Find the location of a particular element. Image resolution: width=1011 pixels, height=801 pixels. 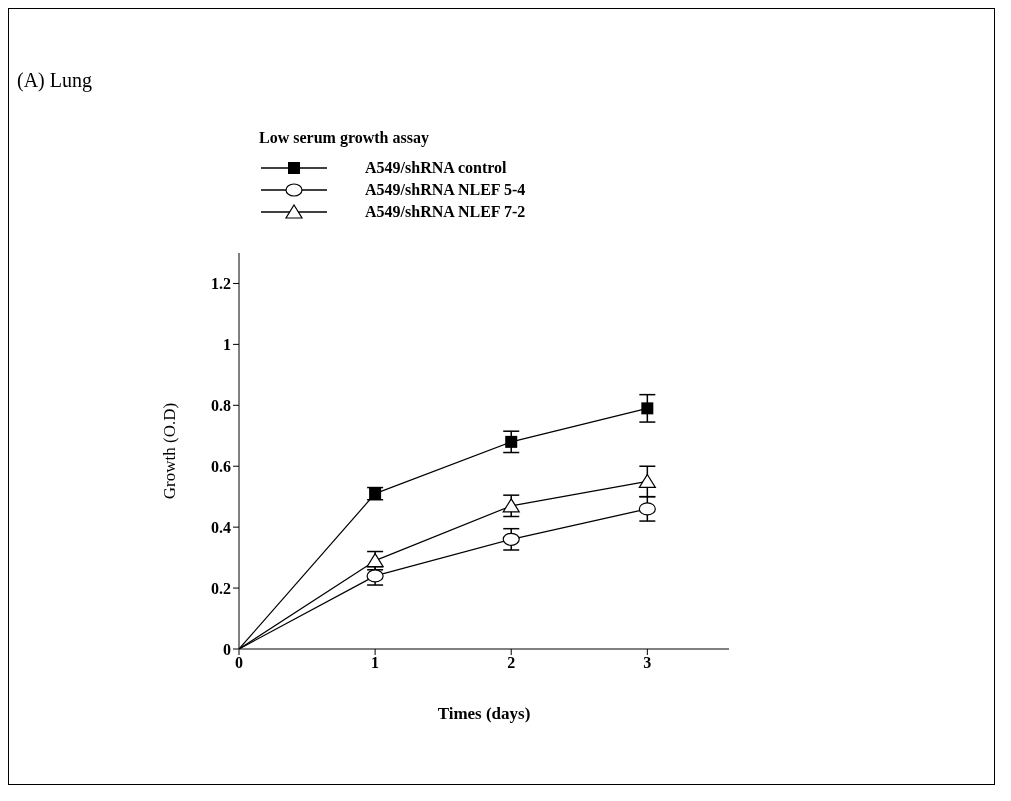

y-tick-label: 0.8 is located at coordinates (221, 405).